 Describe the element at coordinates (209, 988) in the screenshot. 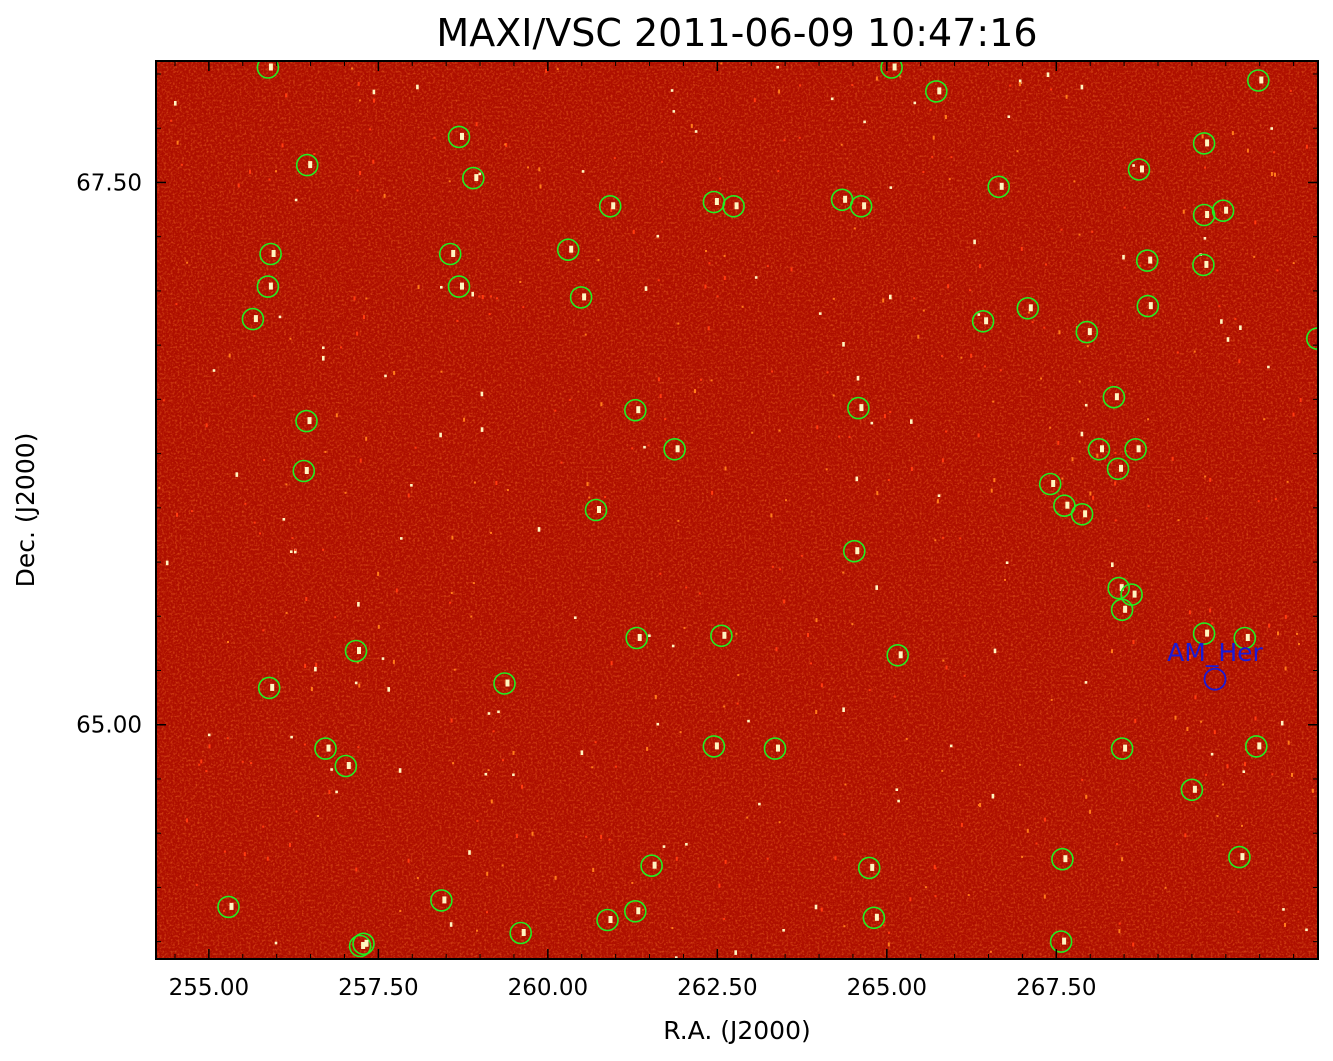

I see `x-tick-label: 255.00` at that location.